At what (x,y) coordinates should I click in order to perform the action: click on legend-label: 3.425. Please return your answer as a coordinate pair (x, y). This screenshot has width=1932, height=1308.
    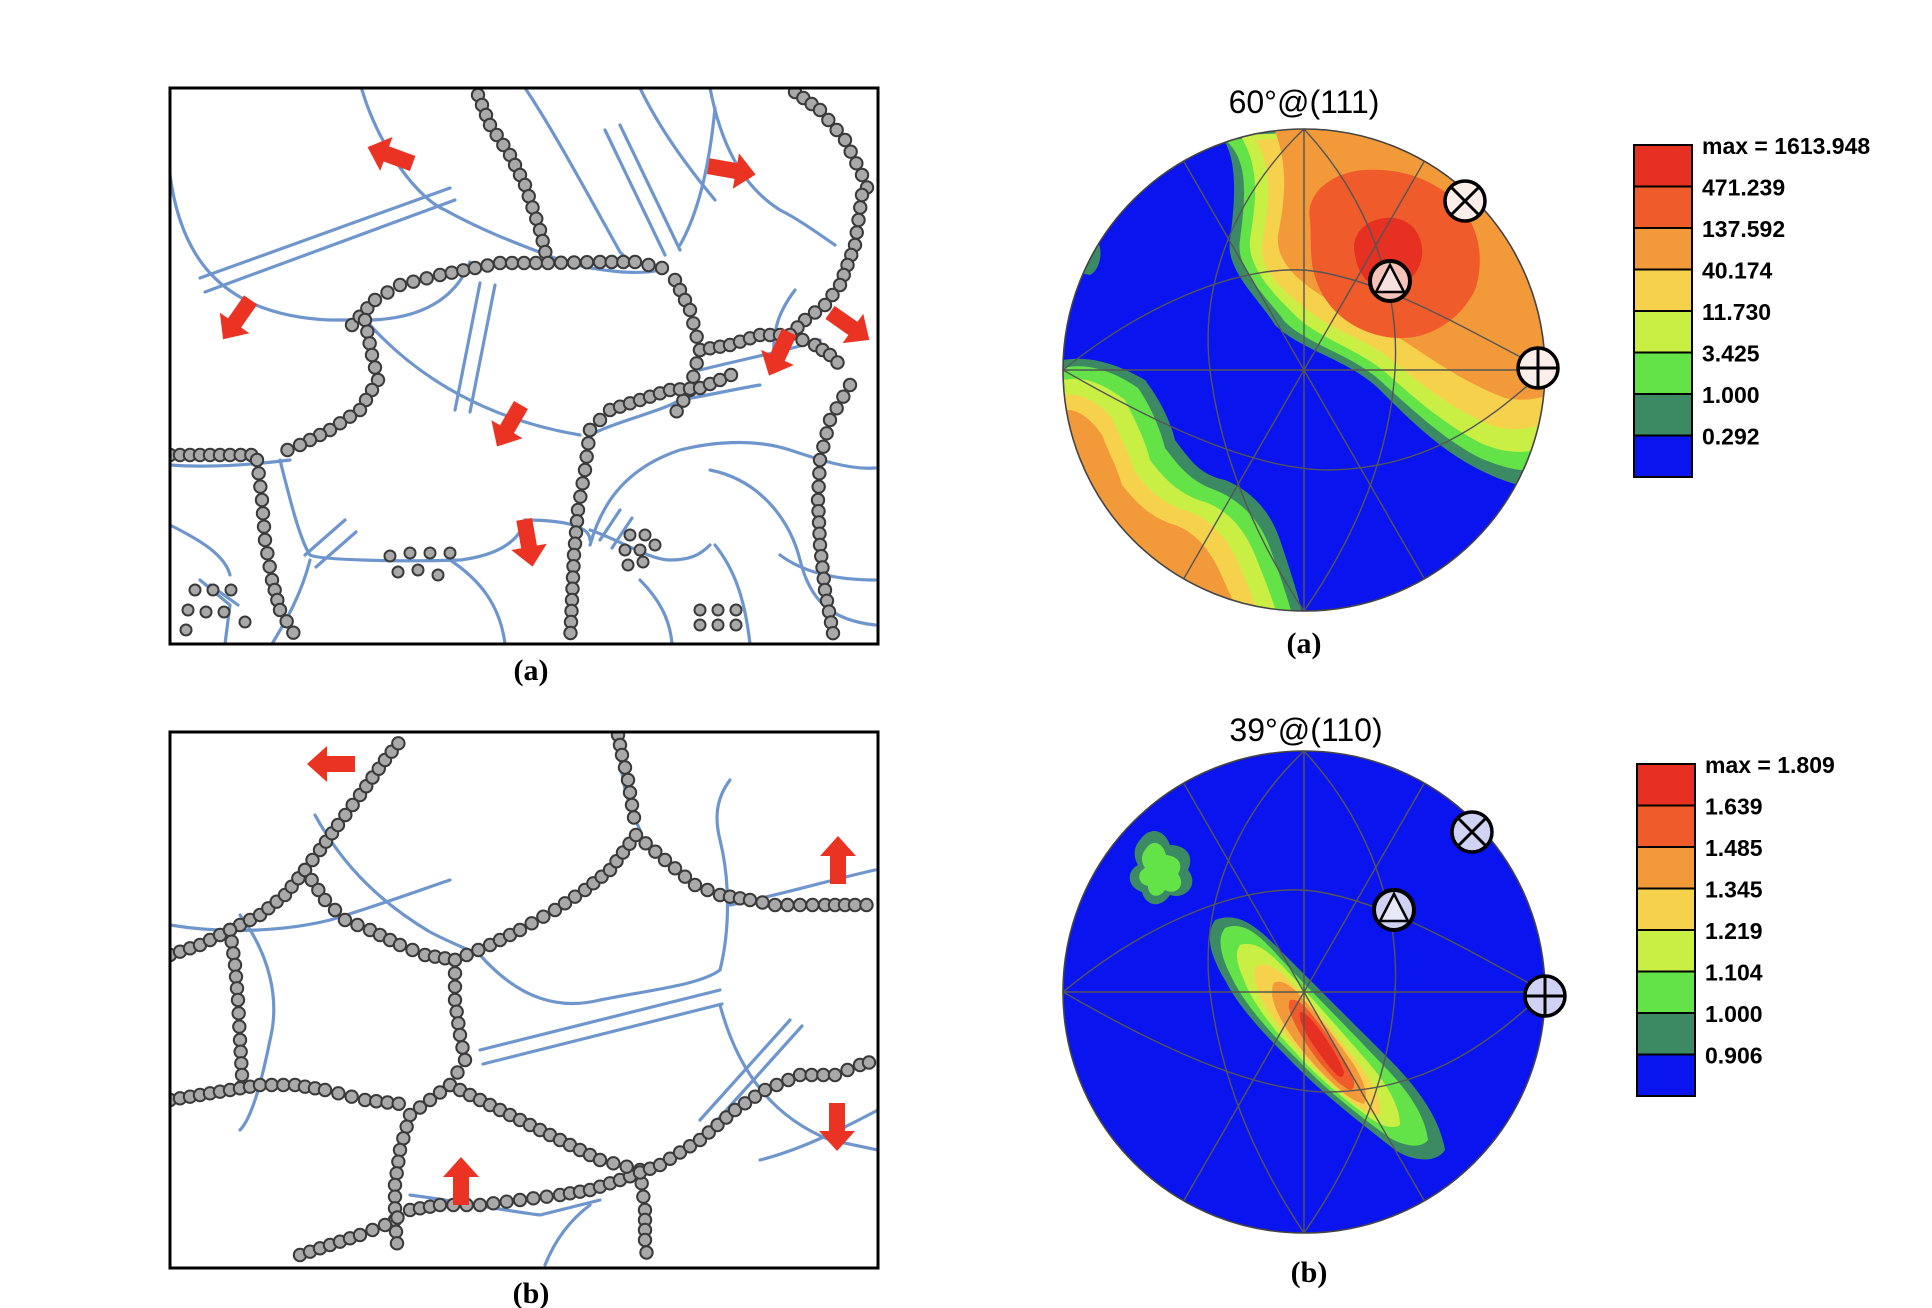
    Looking at the image, I should click on (1731, 354).